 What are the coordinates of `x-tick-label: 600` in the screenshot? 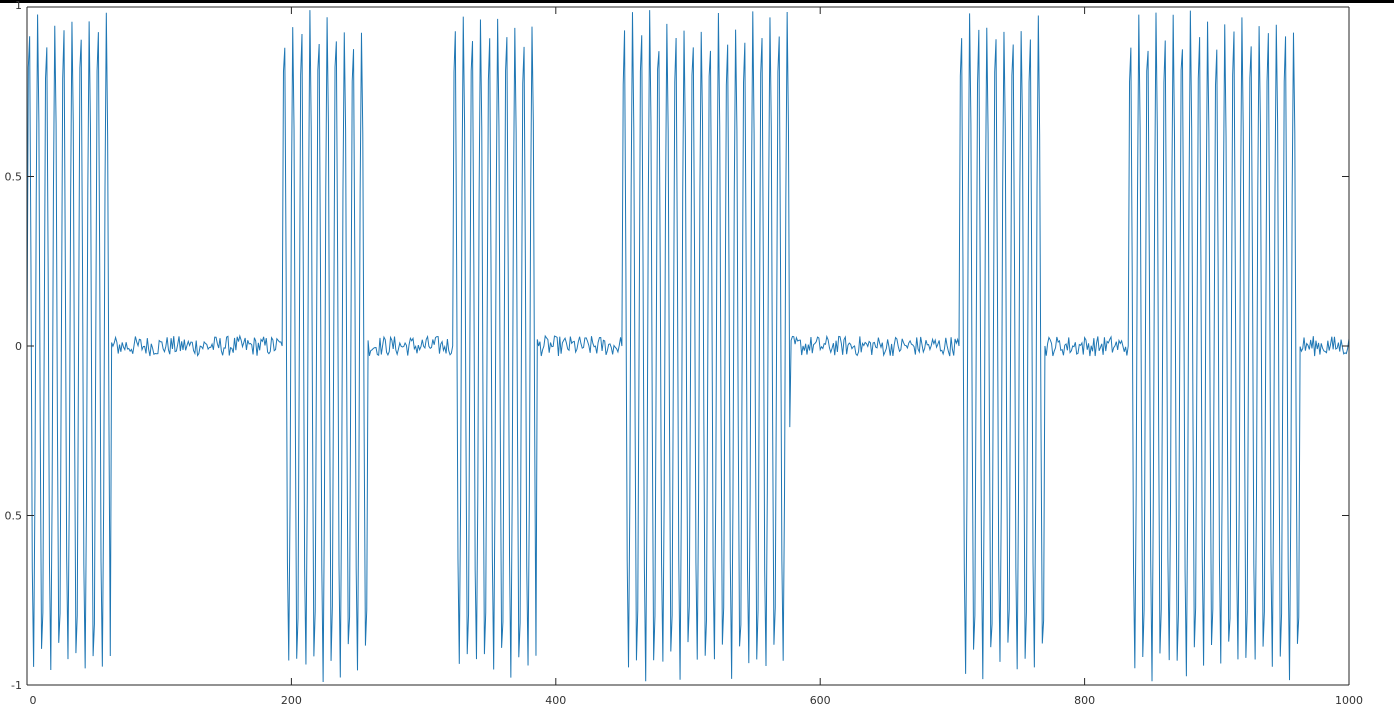 It's located at (820, 700).